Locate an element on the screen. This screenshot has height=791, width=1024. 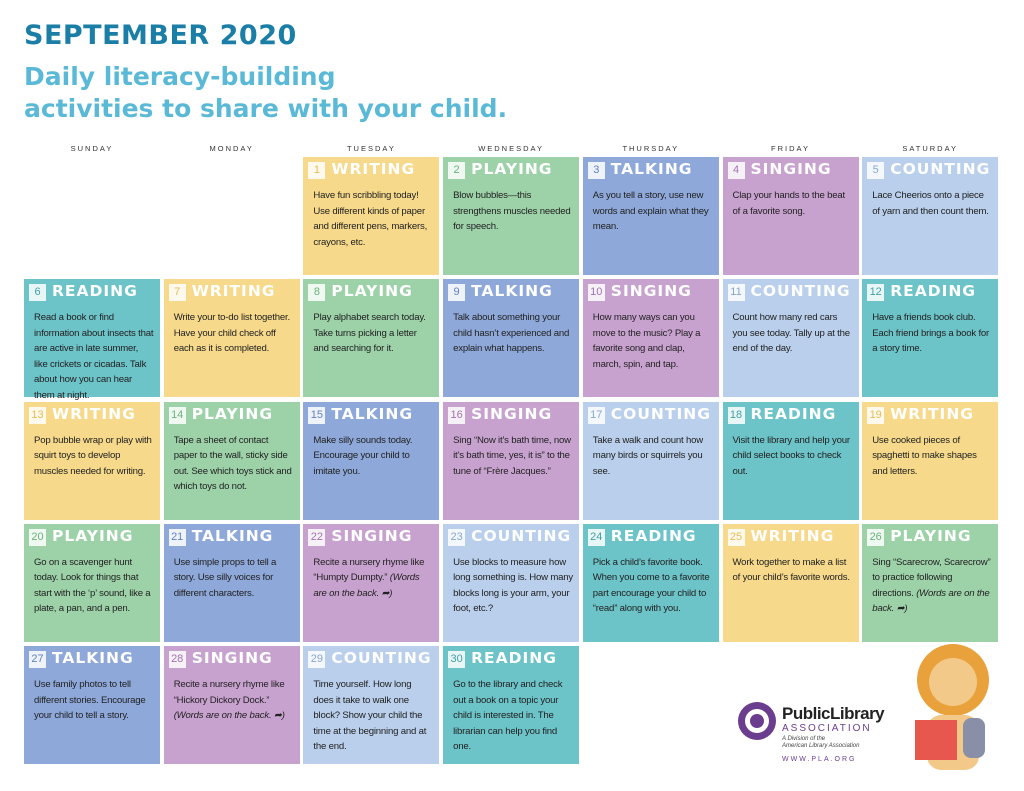
lion-illustration is located at coordinates (952, 707).